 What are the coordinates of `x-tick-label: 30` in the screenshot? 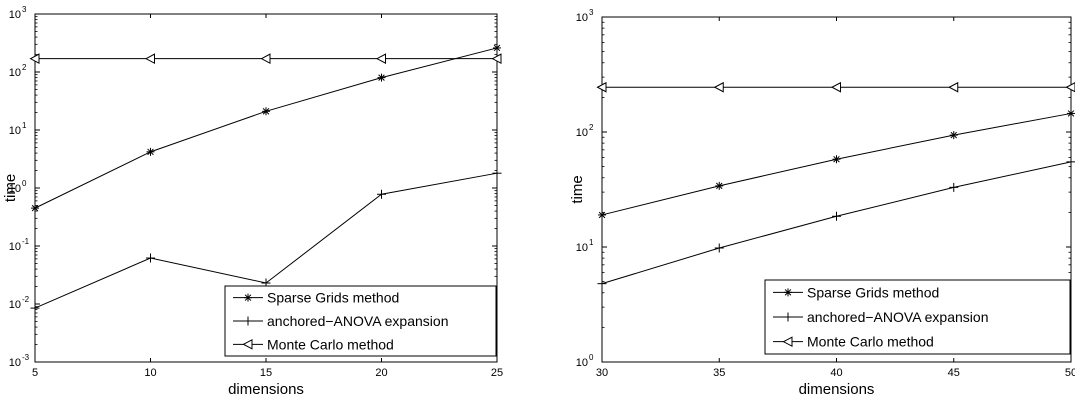 It's located at (602, 373).